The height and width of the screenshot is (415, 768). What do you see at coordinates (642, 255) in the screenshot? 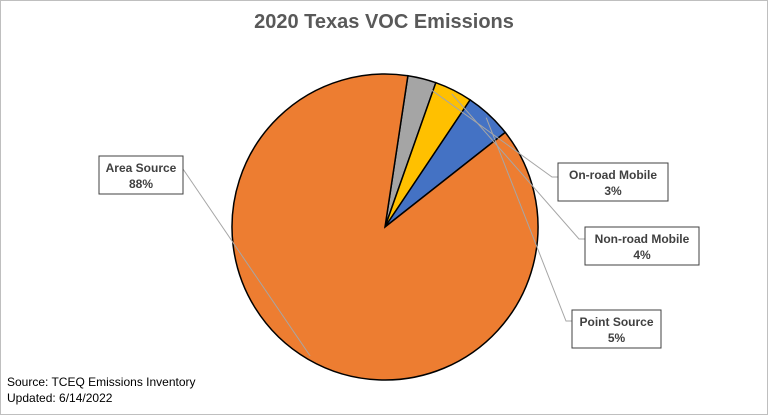
I see `data-label-value: 4%` at bounding box center [642, 255].